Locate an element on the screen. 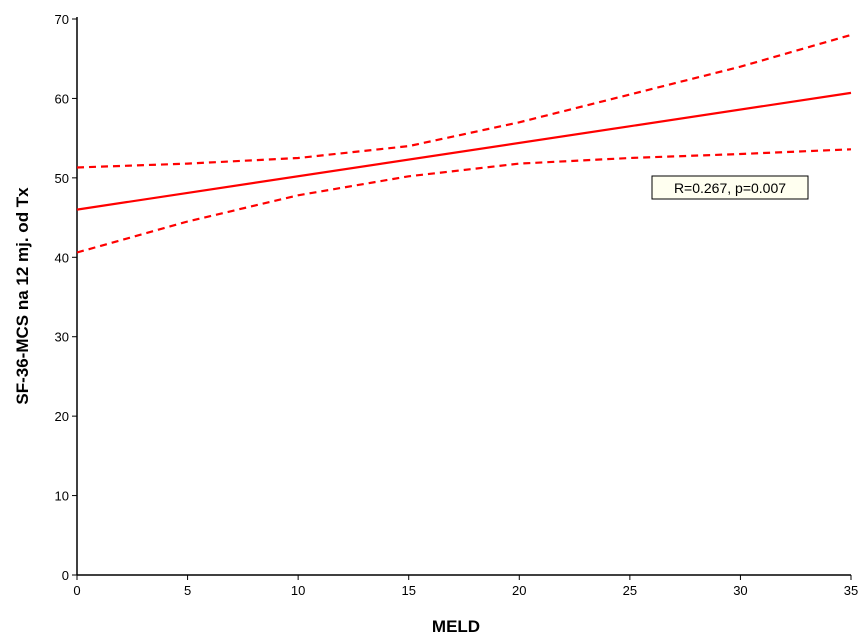  x-tick-label: 15 is located at coordinates (408, 590).